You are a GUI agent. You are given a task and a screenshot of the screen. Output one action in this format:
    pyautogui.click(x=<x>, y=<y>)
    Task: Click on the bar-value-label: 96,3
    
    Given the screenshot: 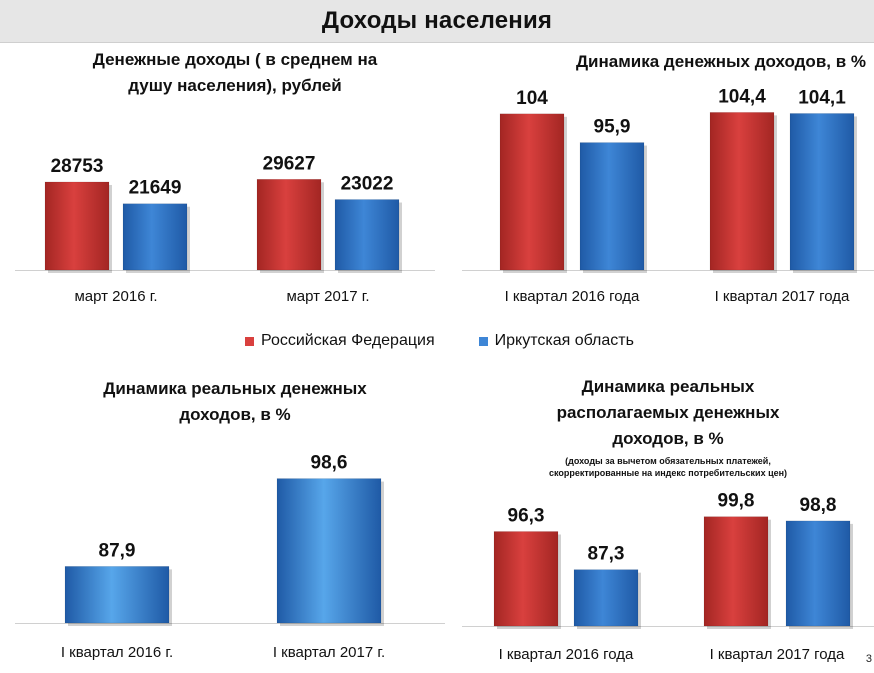 What is the action you would take?
    pyautogui.click(x=526, y=515)
    